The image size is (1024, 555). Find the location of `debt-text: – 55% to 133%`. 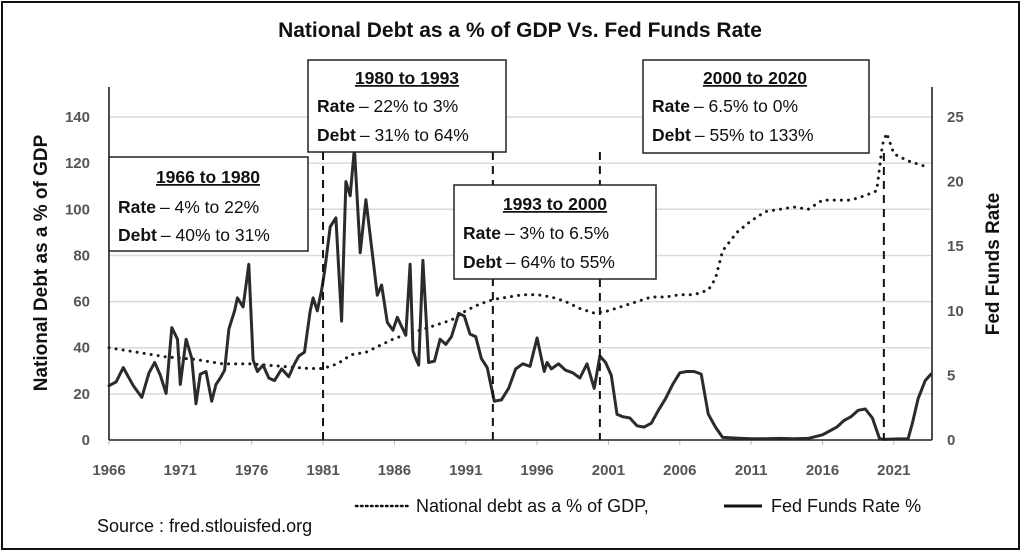

debt-text: – 55% to 133% is located at coordinates (754, 135).